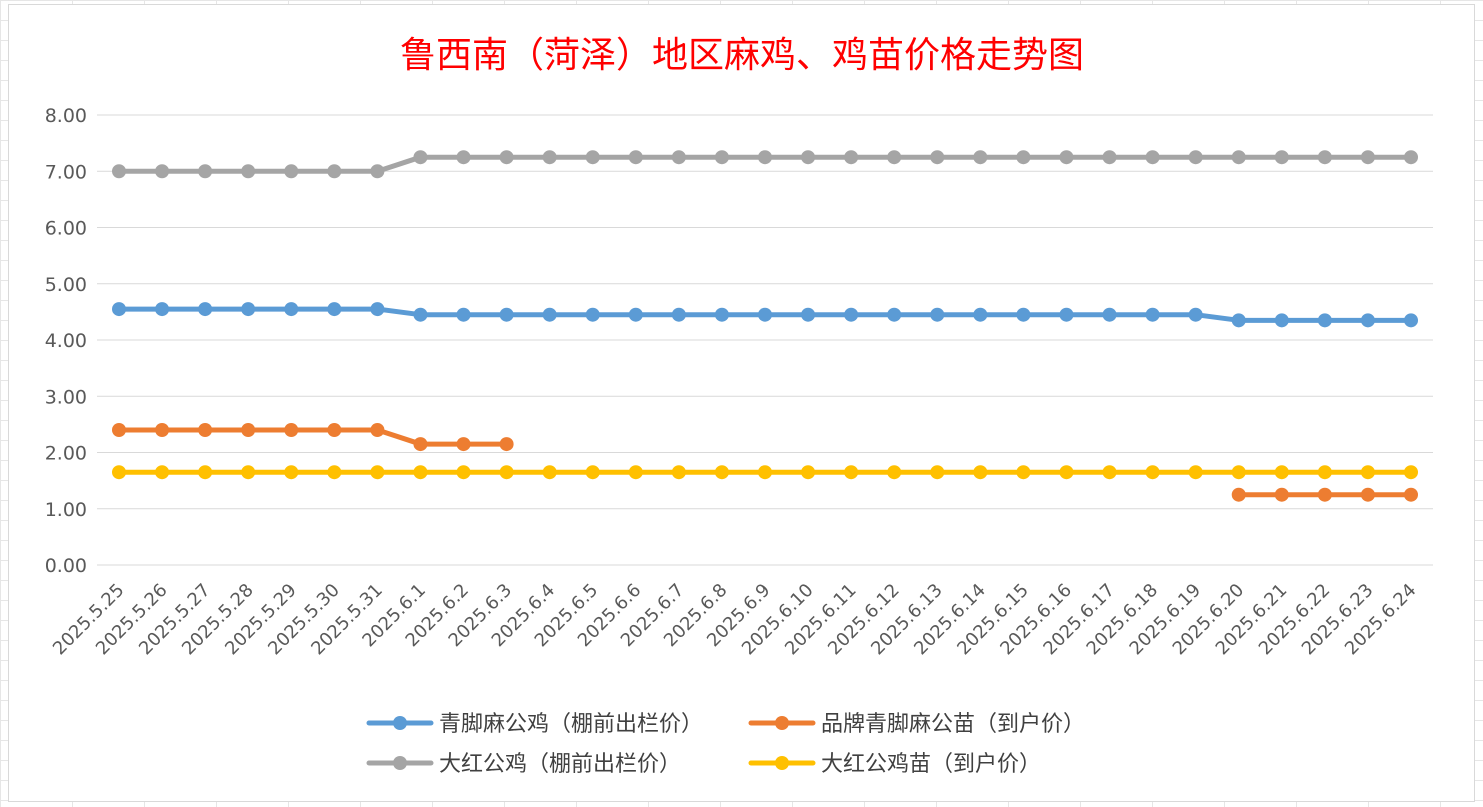 The image size is (1483, 807). What do you see at coordinates (523, 764) in the screenshot?
I see `legend-item: 大红公鸡（棚前出栏价）` at bounding box center [523, 764].